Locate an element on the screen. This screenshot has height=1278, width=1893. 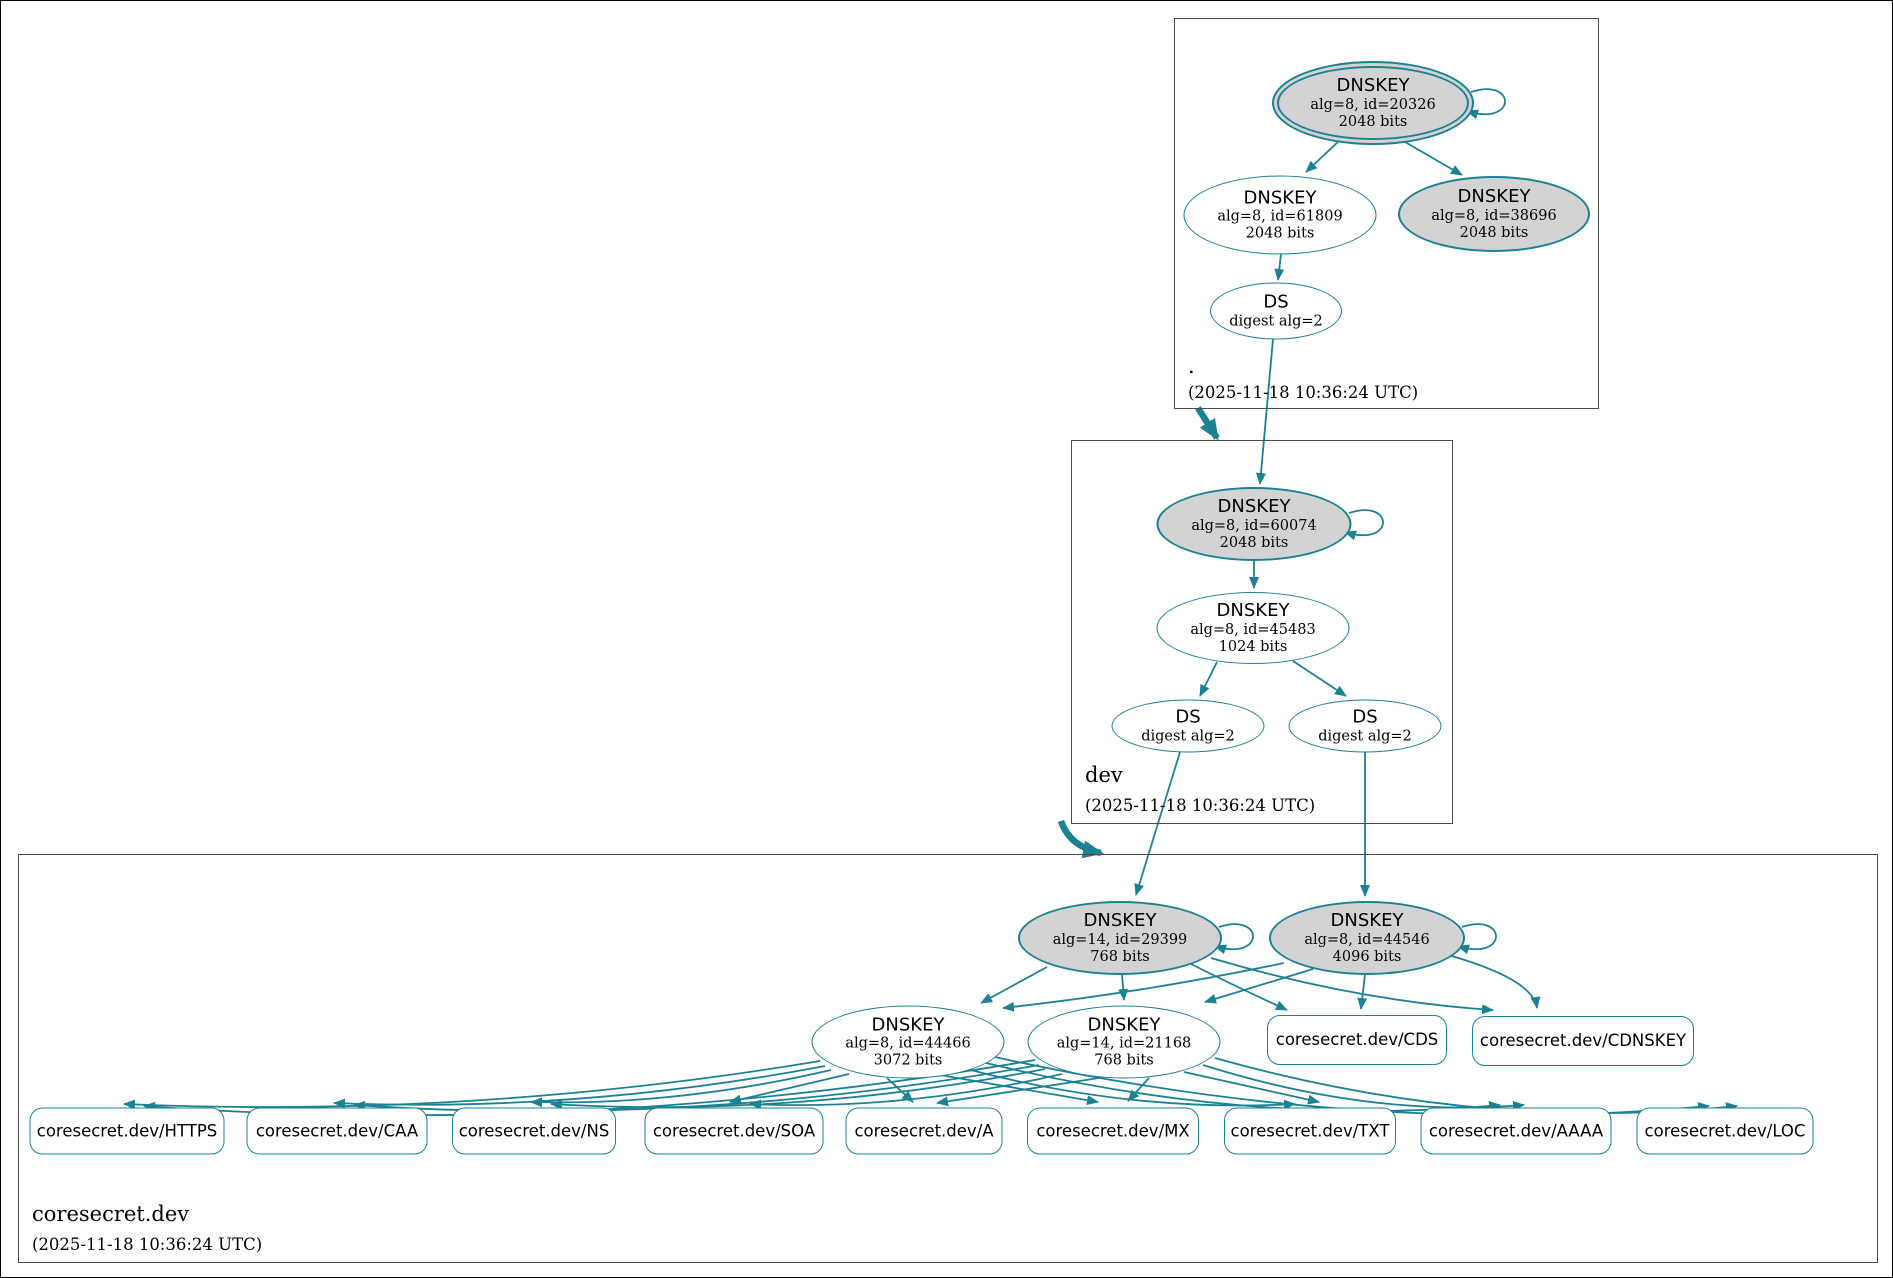
rrset-label: coresecret.dev/MX is located at coordinates (1113, 1131).